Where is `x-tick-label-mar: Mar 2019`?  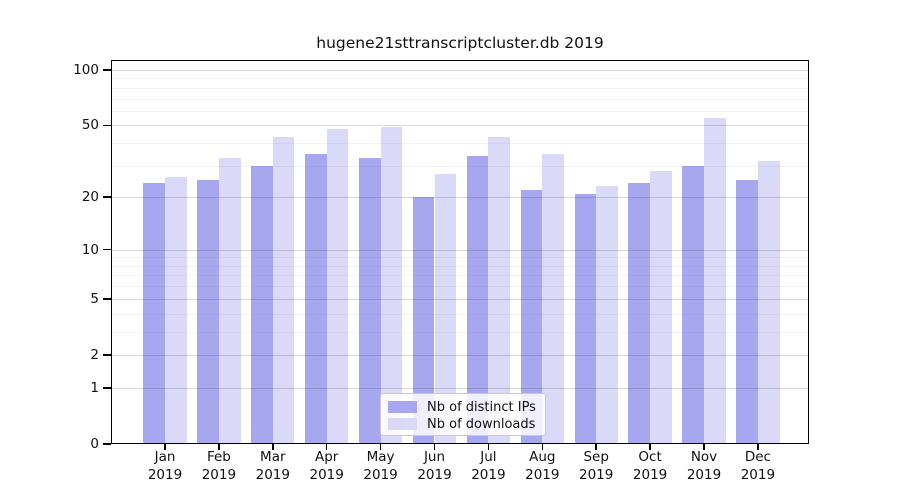 x-tick-label-mar: Mar 2019 is located at coordinates (272, 466).